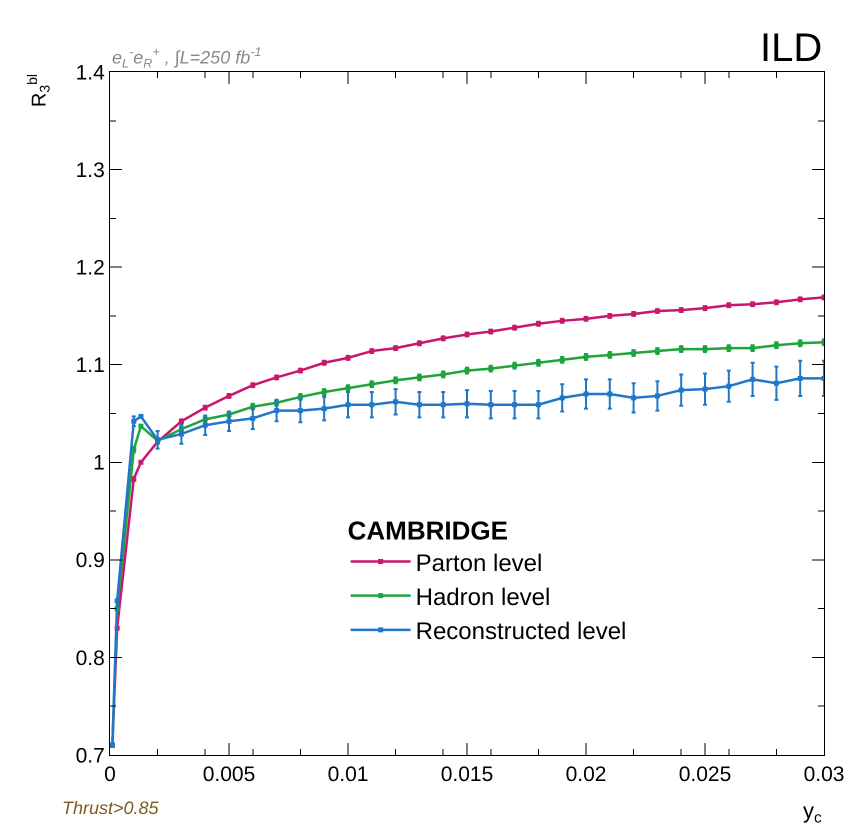  I want to click on text: e$_{L}$$^{-}$e$_{R}$$^{+}$ , ∫L=250 fb$^{-1}$, so click(187, 57).